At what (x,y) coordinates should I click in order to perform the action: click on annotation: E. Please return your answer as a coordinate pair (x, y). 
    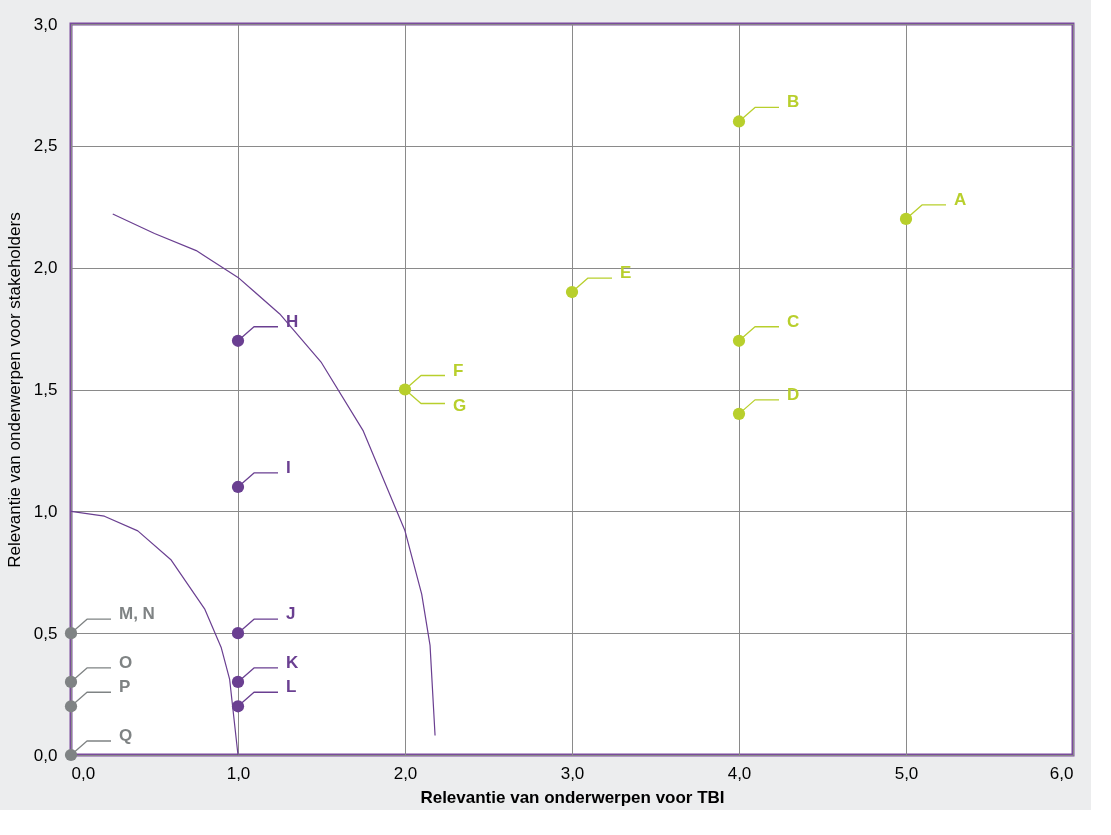
    Looking at the image, I should click on (626, 273).